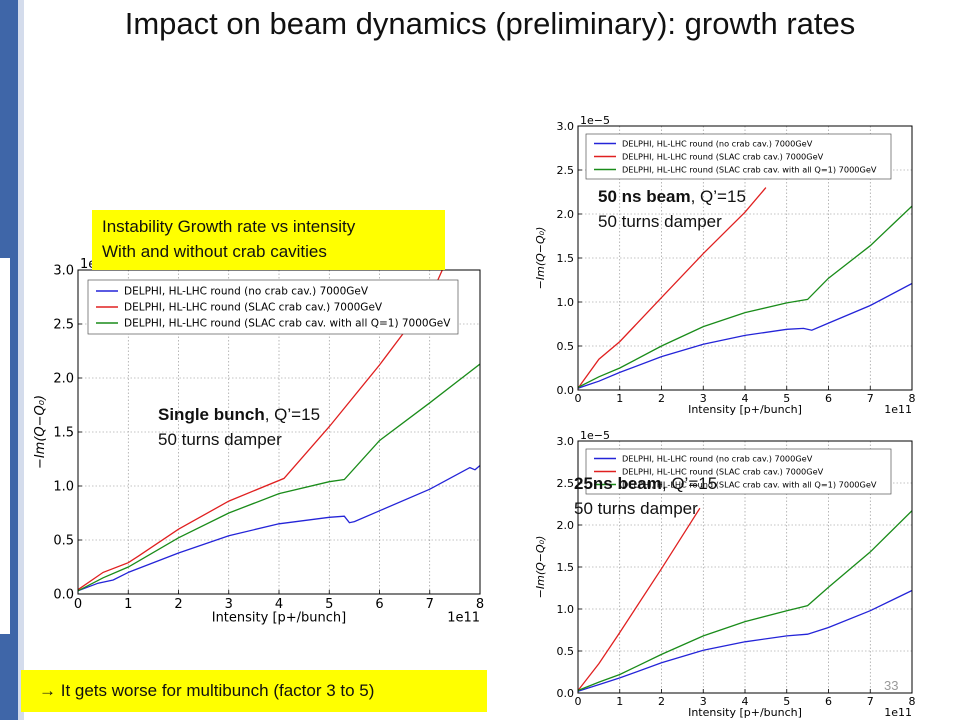 The width and height of the screenshot is (960, 720). What do you see at coordinates (636, 508) in the screenshot?
I see `25ns-beam-label-line2: 50 turns damper` at bounding box center [636, 508].